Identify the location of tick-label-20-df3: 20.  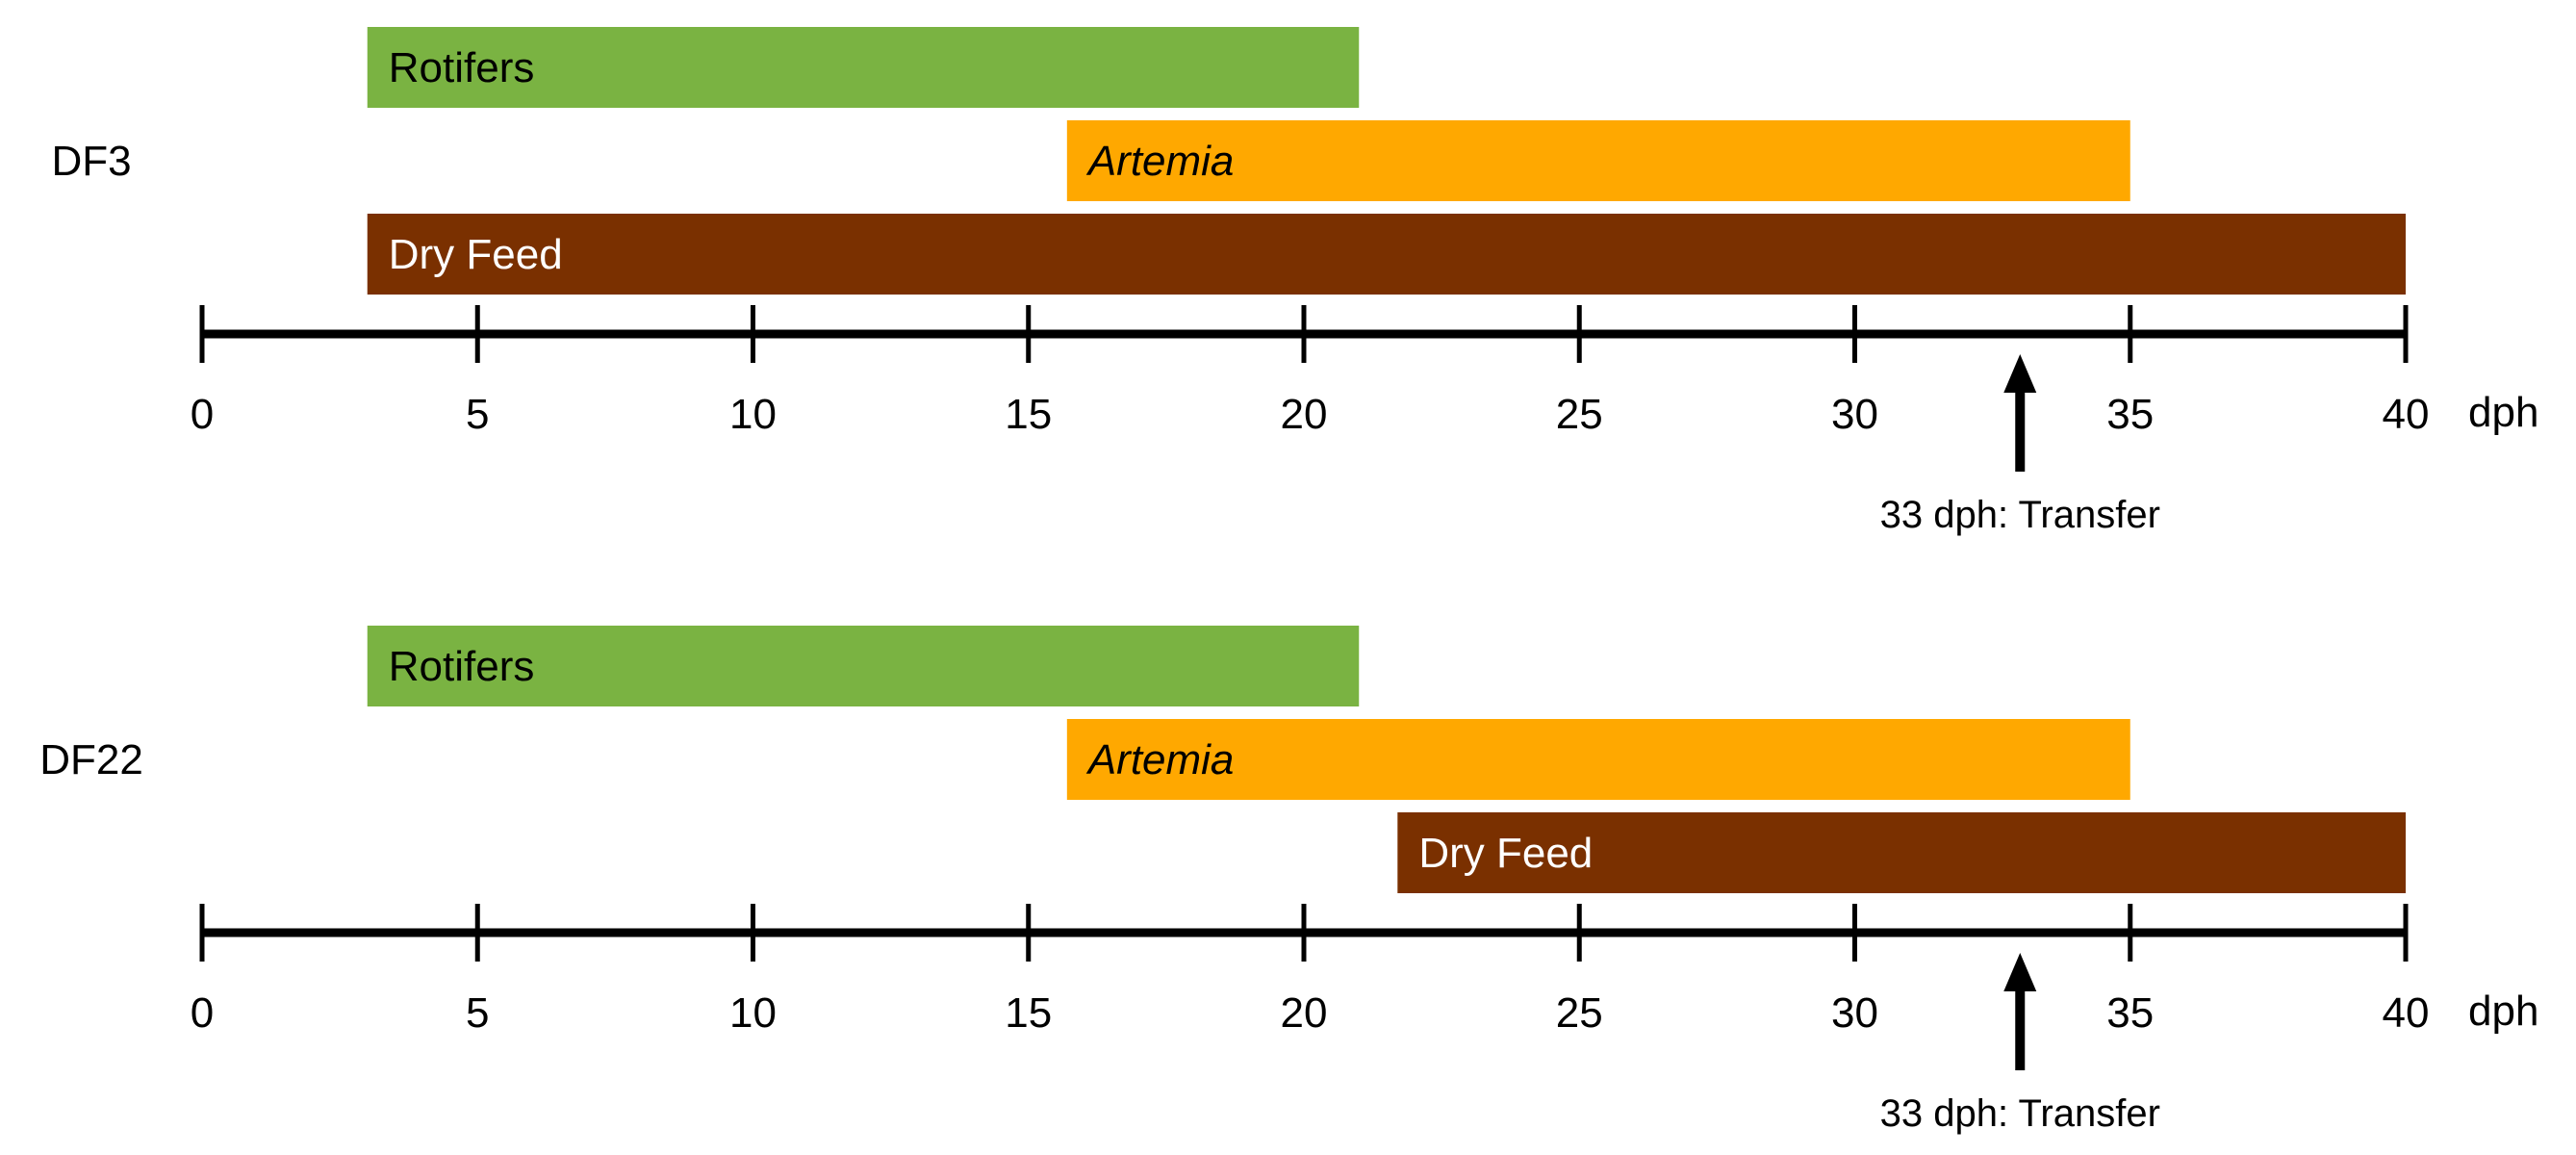
(1304, 414).